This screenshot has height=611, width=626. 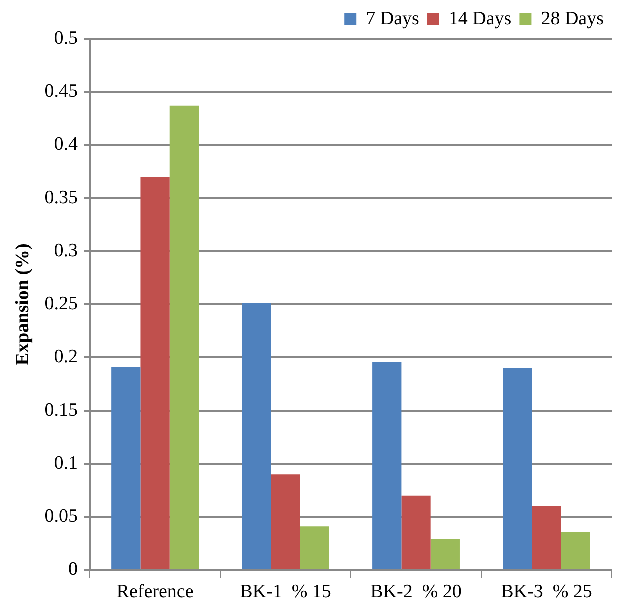 What do you see at coordinates (66, 463) in the screenshot?
I see `y-tick-label: 0.1` at bounding box center [66, 463].